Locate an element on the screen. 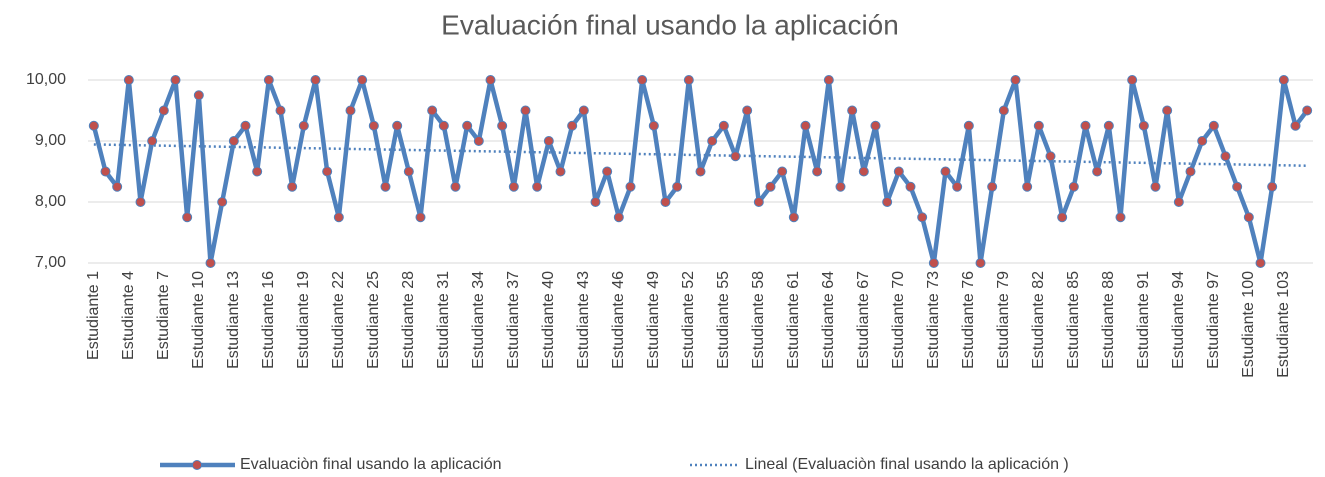 The image size is (1325, 477). x-tick-label: Estudiante 55 is located at coordinates (723, 320).